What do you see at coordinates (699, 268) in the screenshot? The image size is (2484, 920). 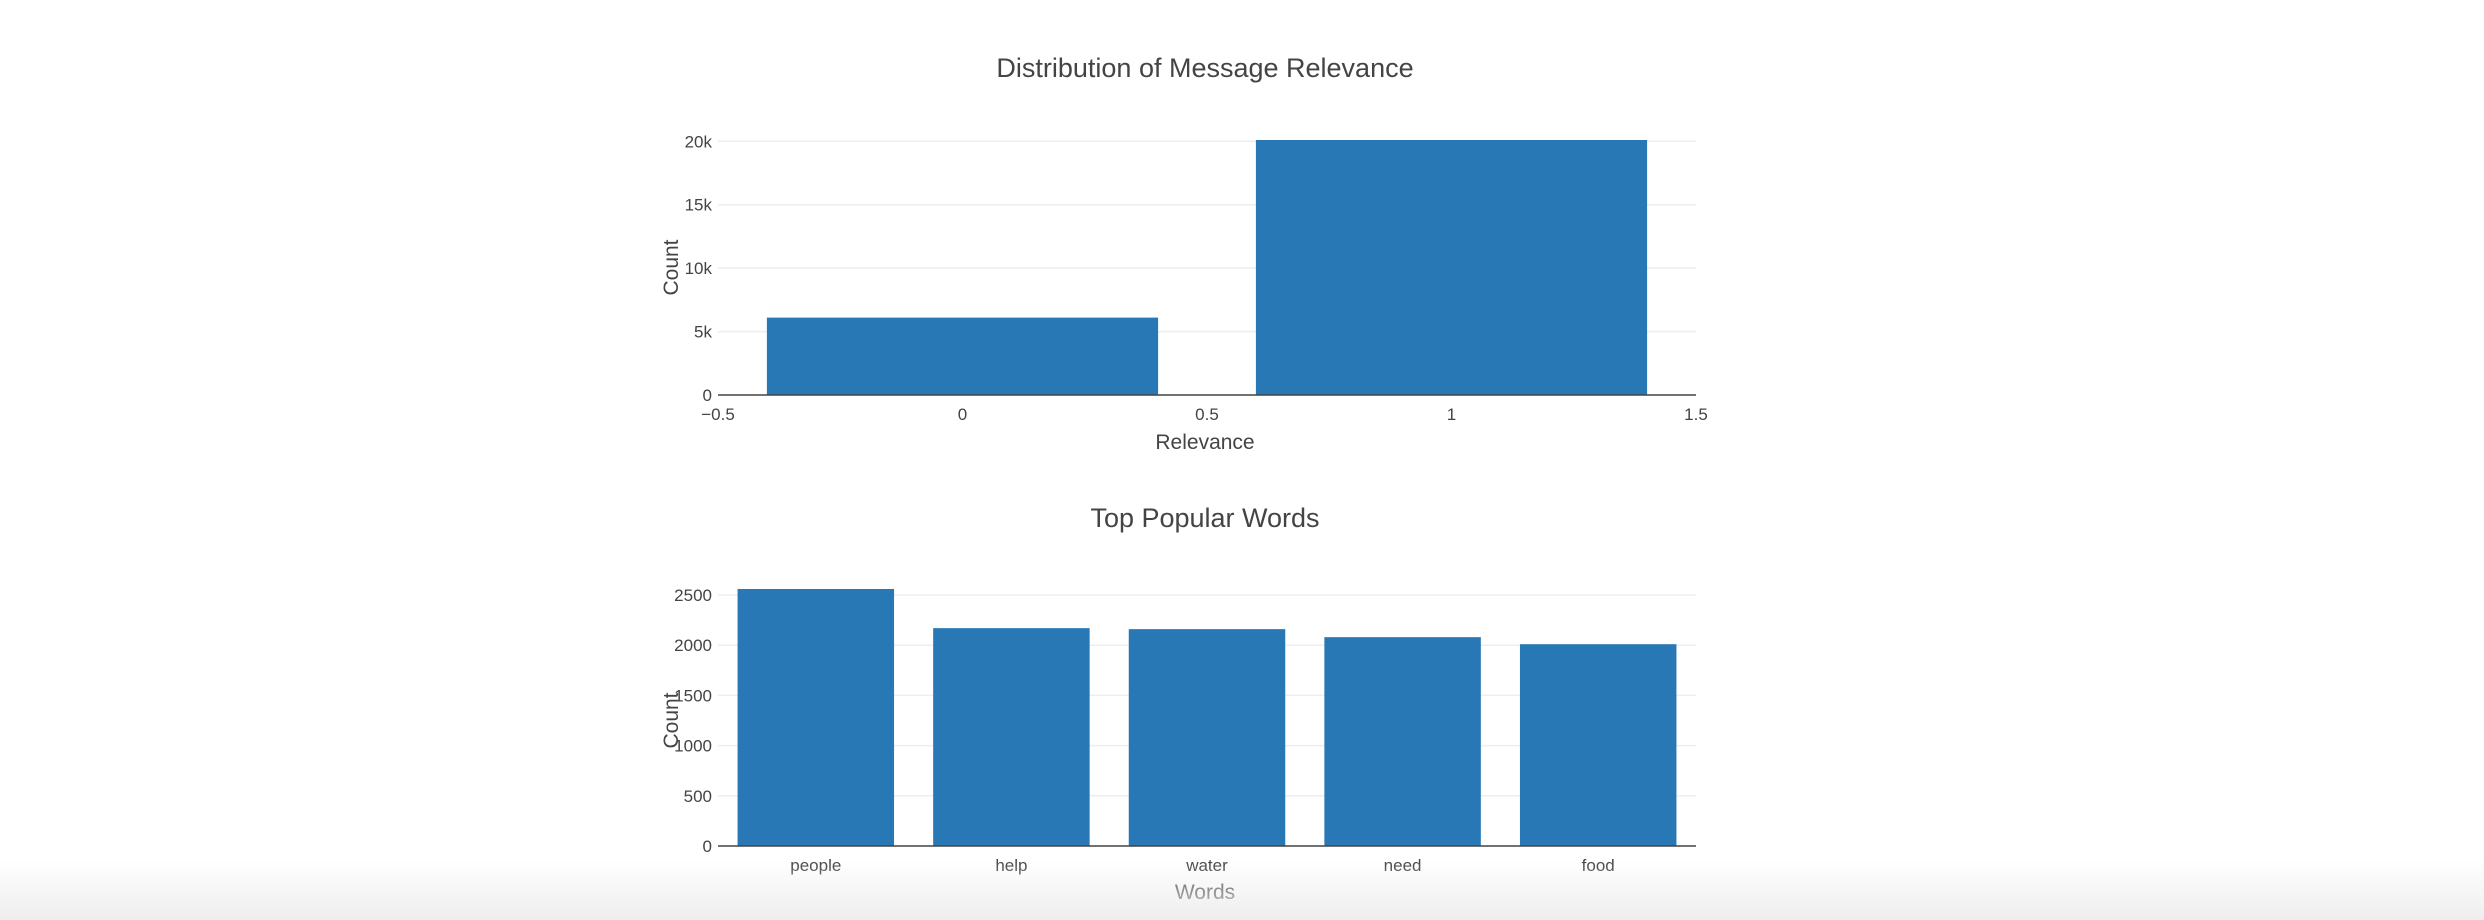 I see `y-tick-label: 10k` at bounding box center [699, 268].